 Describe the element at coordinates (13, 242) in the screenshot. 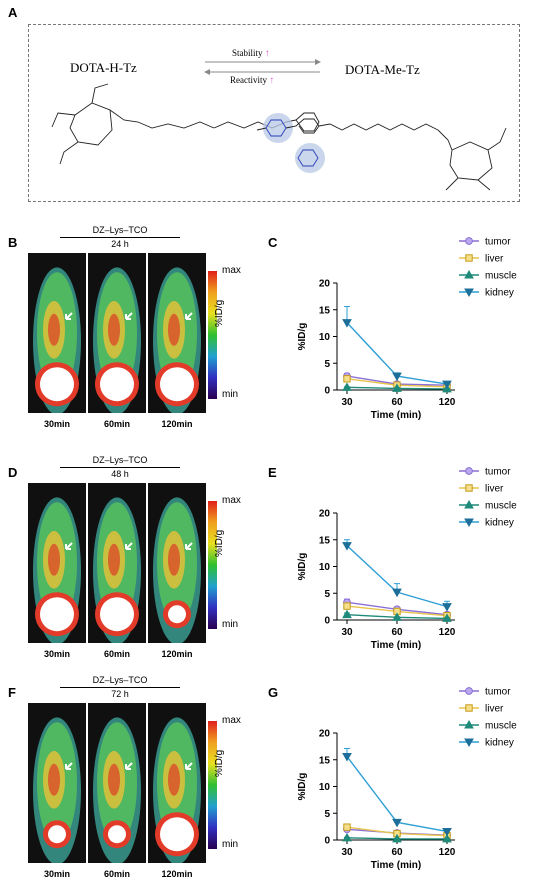

I see `panel-label-b: B` at that location.